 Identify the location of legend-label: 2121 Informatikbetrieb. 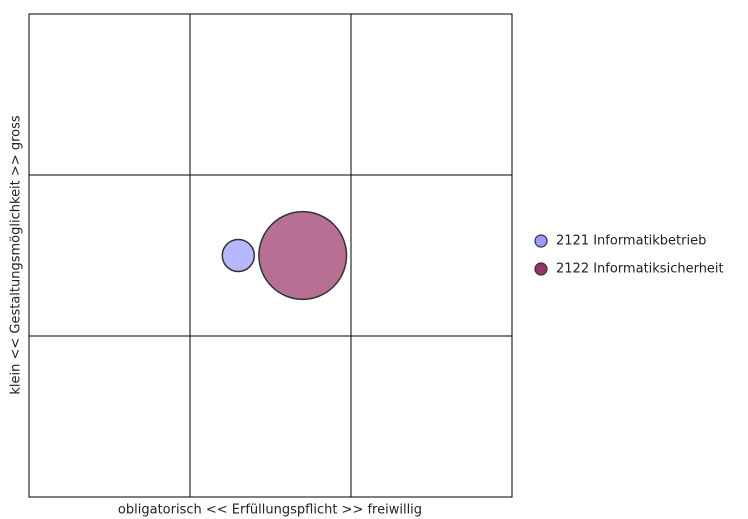
(631, 241).